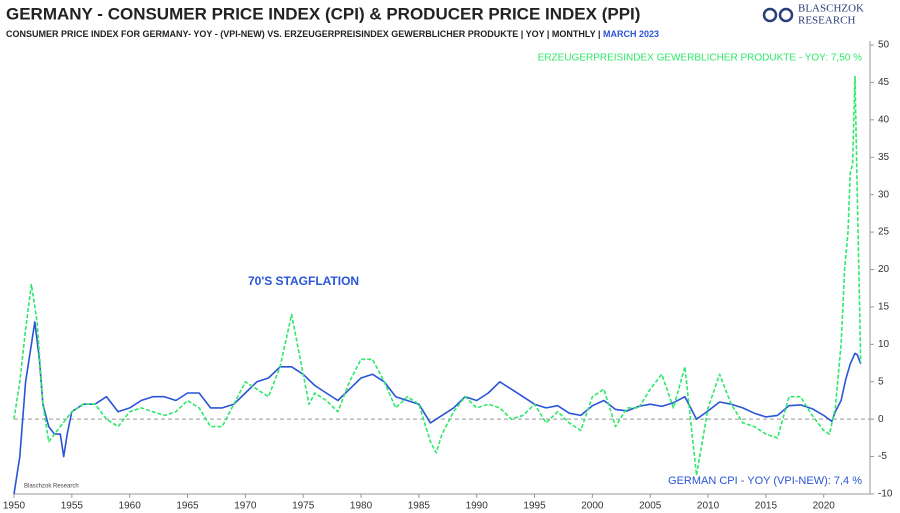  Describe the element at coordinates (881, 419) in the screenshot. I see `y-tick-label: 0` at that location.